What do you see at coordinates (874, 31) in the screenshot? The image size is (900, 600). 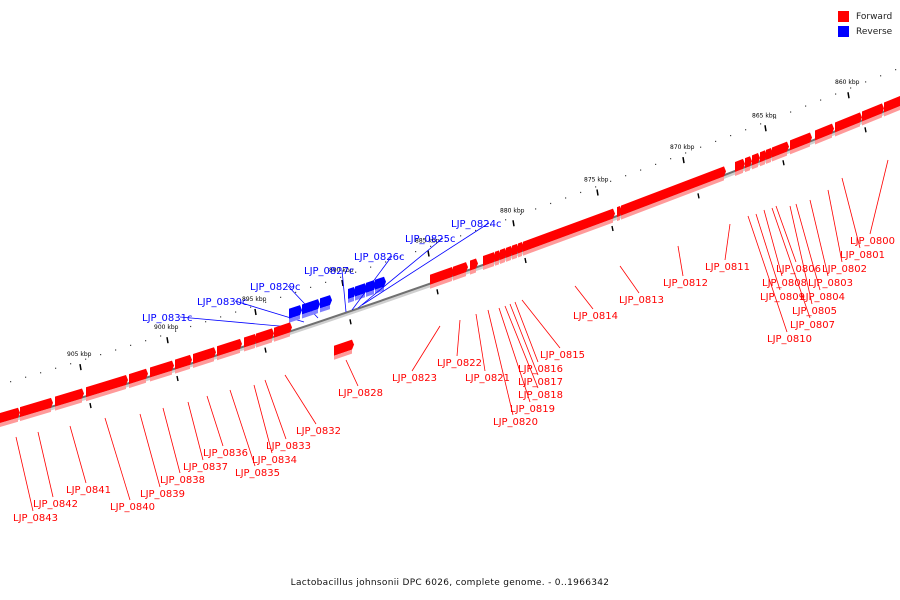 I see `legend-label-reverse: Reverse` at bounding box center [874, 31].